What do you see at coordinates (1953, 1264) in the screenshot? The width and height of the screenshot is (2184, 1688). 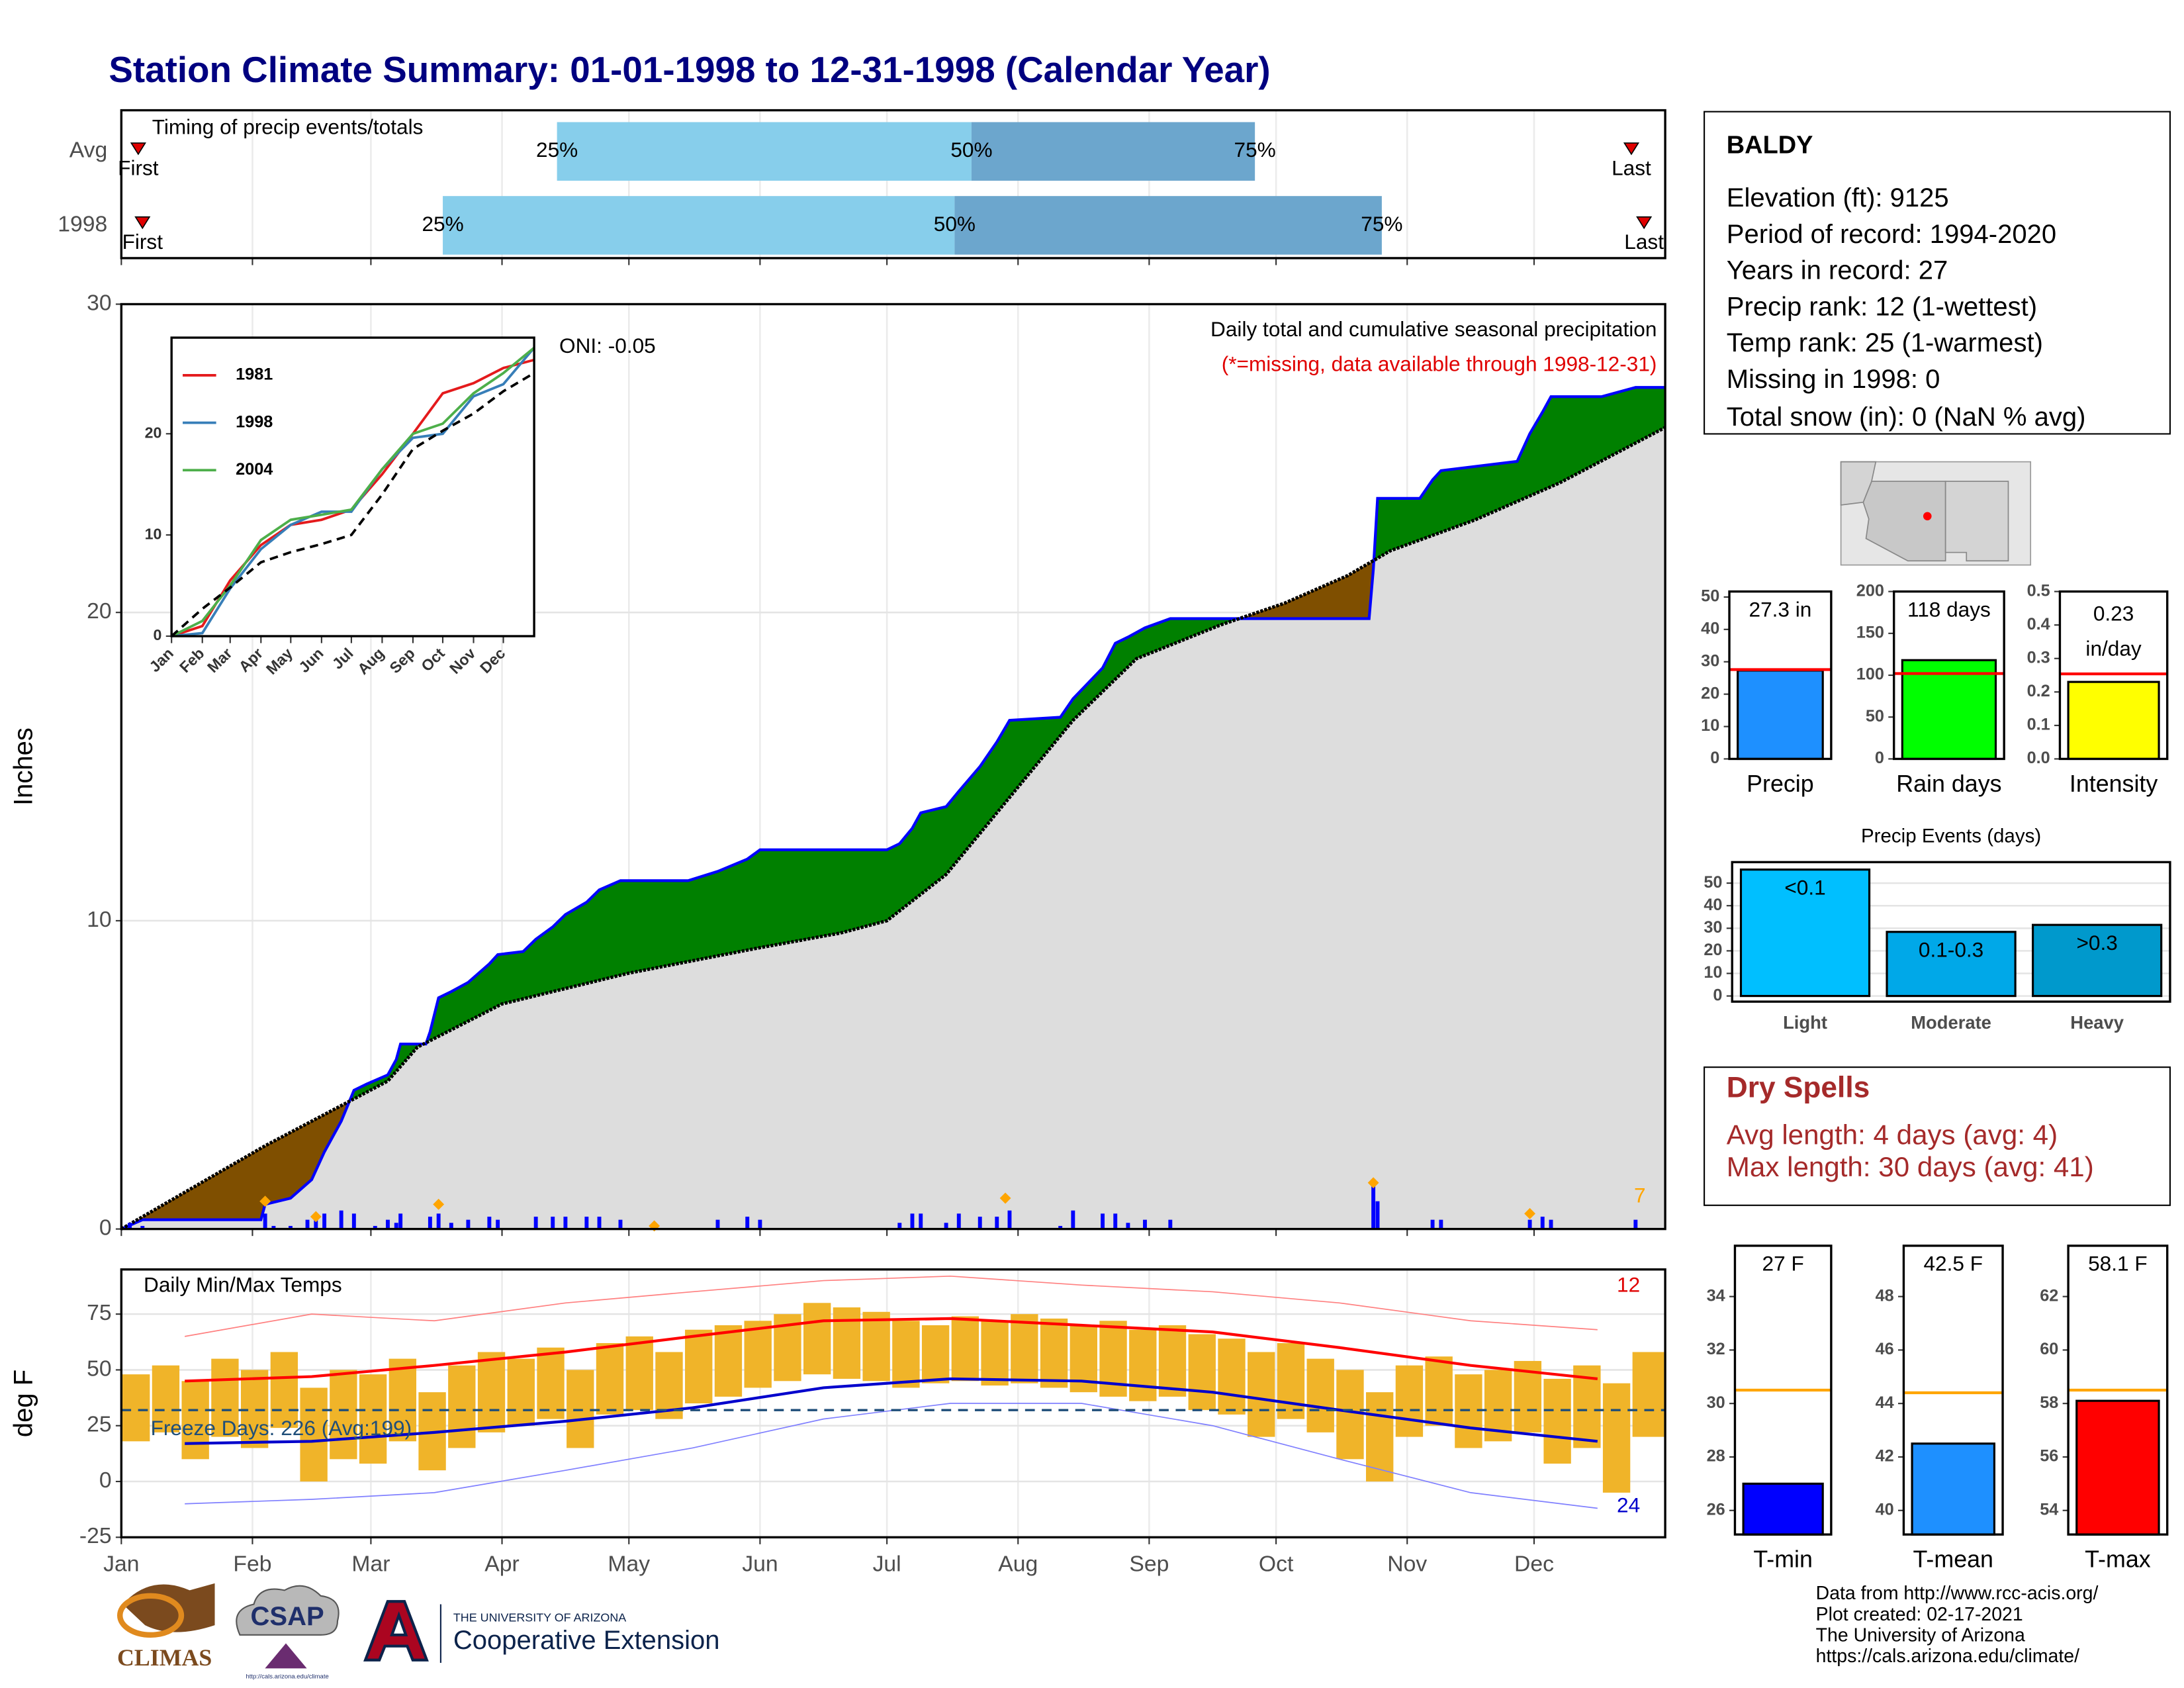 I see `value-label: 42.5 F` at bounding box center [1953, 1264].